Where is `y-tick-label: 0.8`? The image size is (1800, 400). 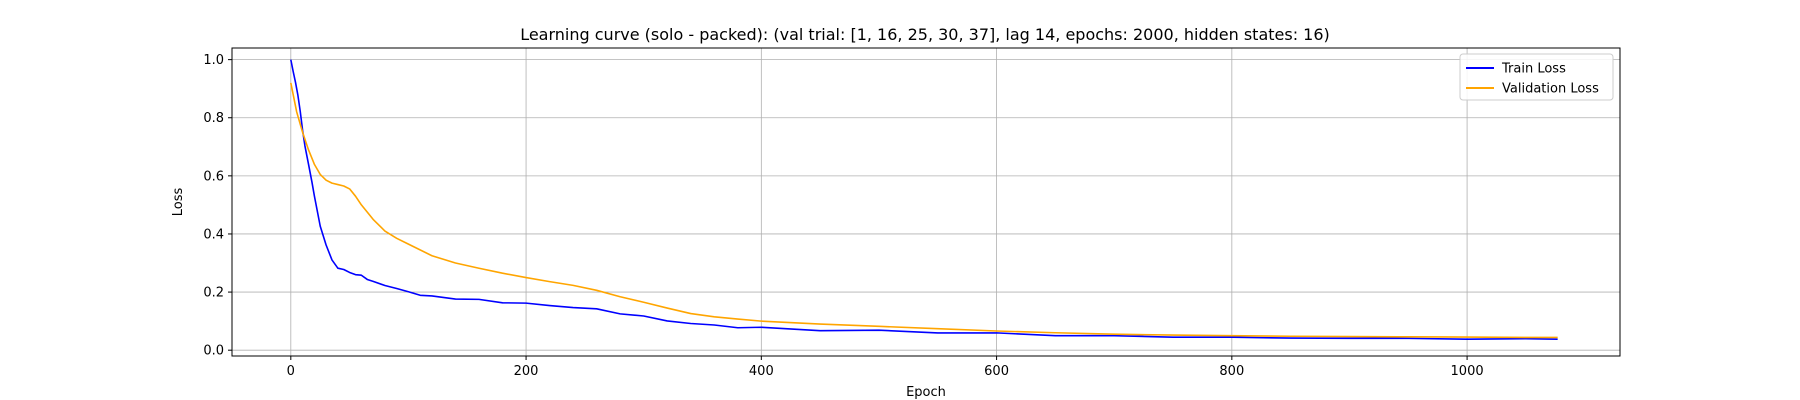
y-tick-label: 0.8 is located at coordinates (213, 118).